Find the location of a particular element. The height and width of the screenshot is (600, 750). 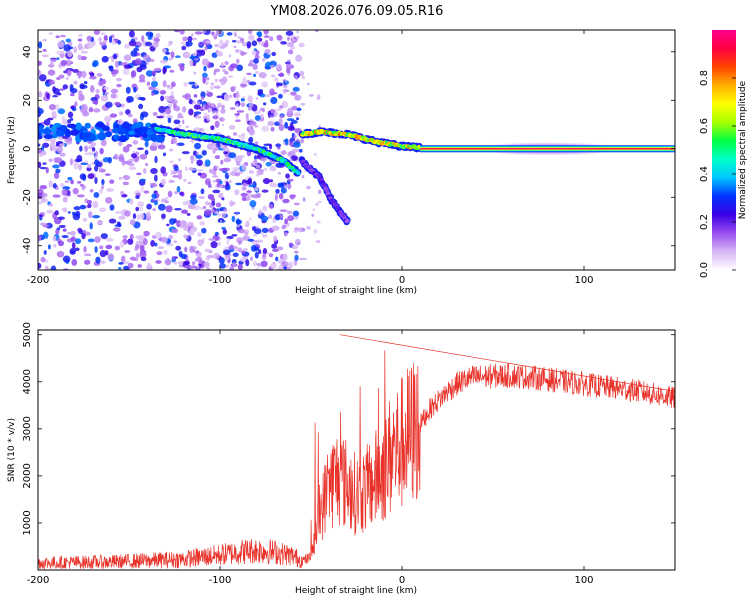

colorbar-tick-label: 0.0 is located at coordinates (704, 270).